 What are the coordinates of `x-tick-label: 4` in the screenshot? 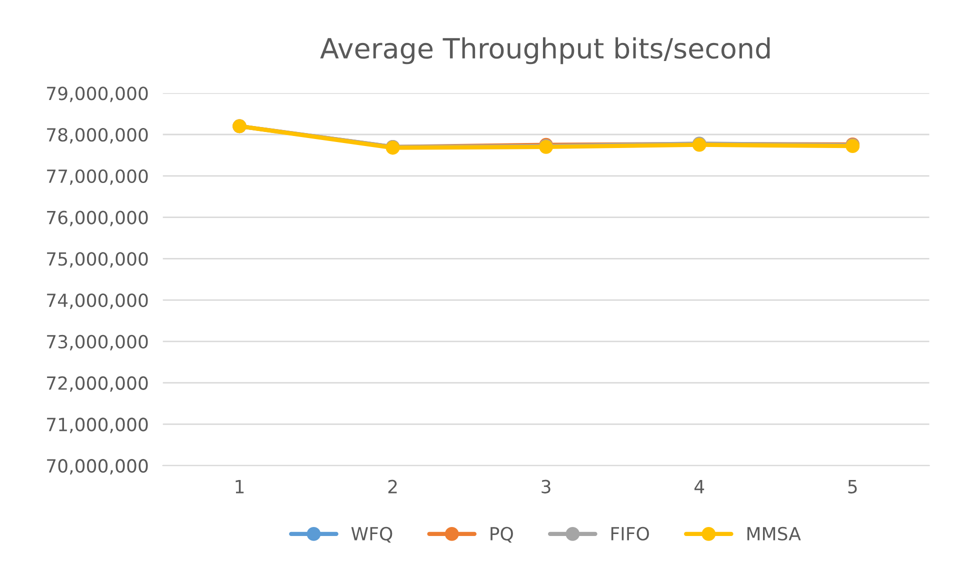 It's located at (699, 487).